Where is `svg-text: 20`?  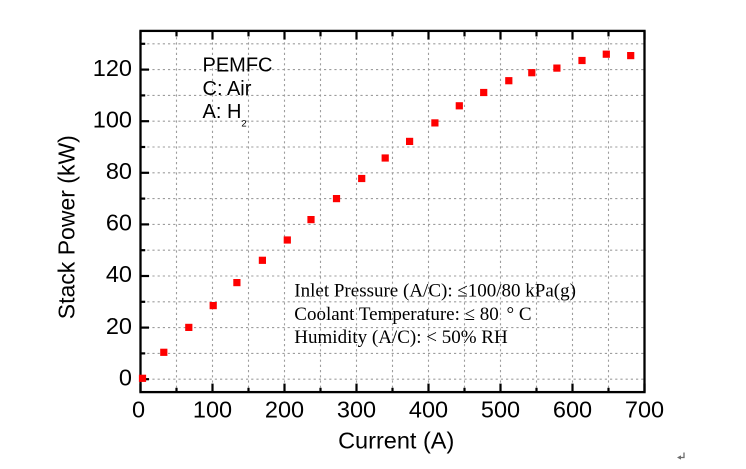
svg-text: 20 is located at coordinates (119, 326).